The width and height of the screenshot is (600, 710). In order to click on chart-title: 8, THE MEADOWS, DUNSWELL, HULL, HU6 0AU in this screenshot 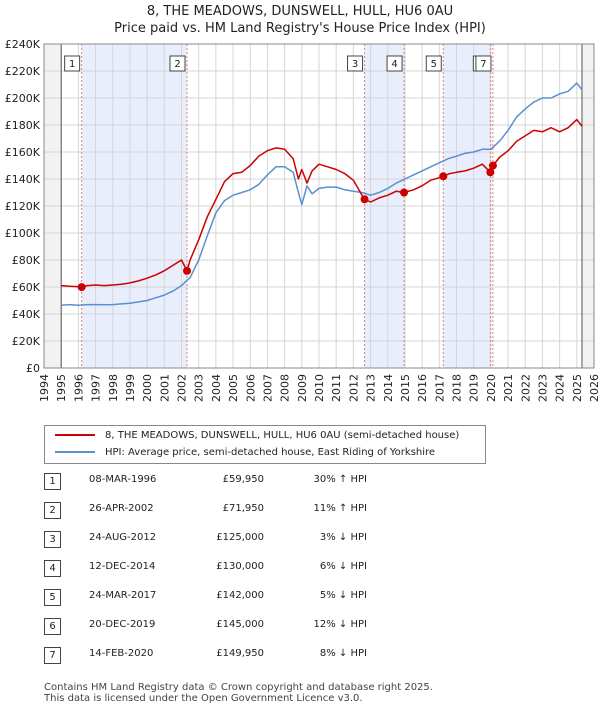, I will do `click(300, 11)`.